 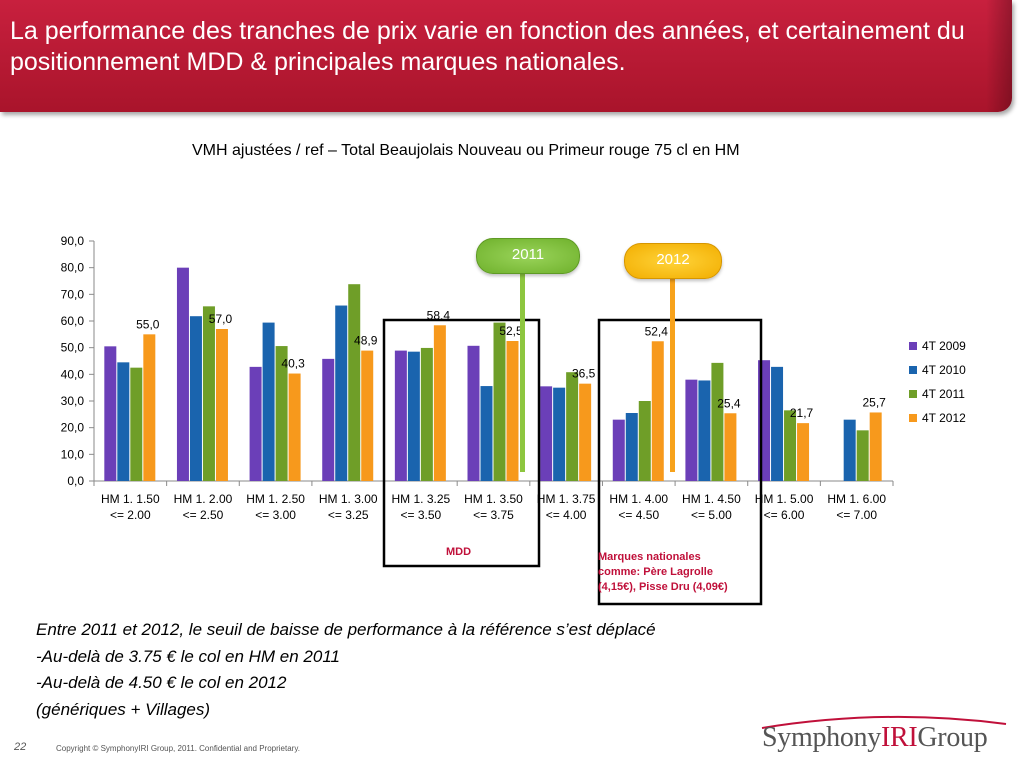 What do you see at coordinates (952, 737) in the screenshot?
I see `logo-group: Group` at bounding box center [952, 737].